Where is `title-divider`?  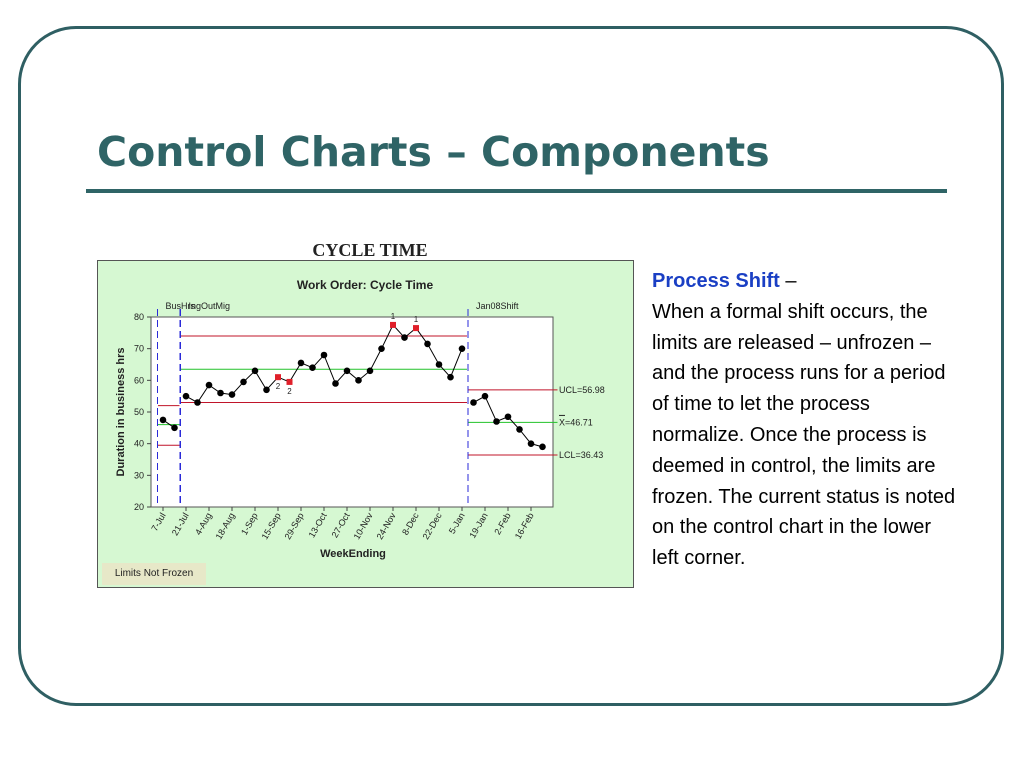 title-divider is located at coordinates (516, 191).